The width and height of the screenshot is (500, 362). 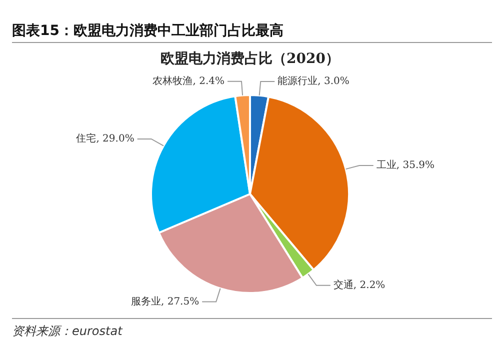 What do you see at coordinates (148, 31) in the screenshot?
I see `chart-subtitle: 图表15：欧盟电力消费中工业部门占比最高` at bounding box center [148, 31].